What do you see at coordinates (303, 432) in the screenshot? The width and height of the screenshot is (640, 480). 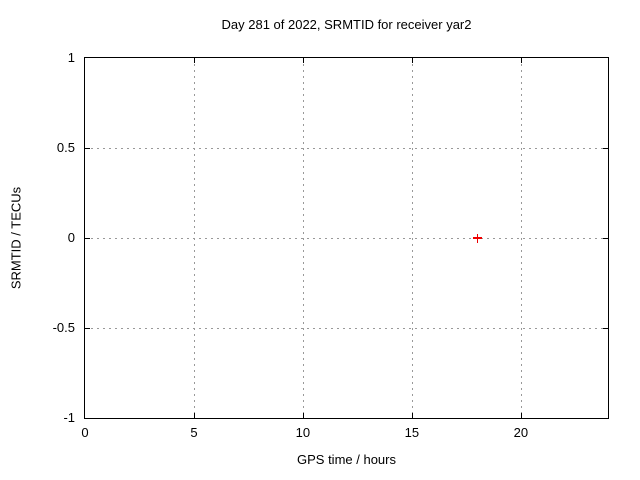 I see `x-tick-label: 10` at bounding box center [303, 432].